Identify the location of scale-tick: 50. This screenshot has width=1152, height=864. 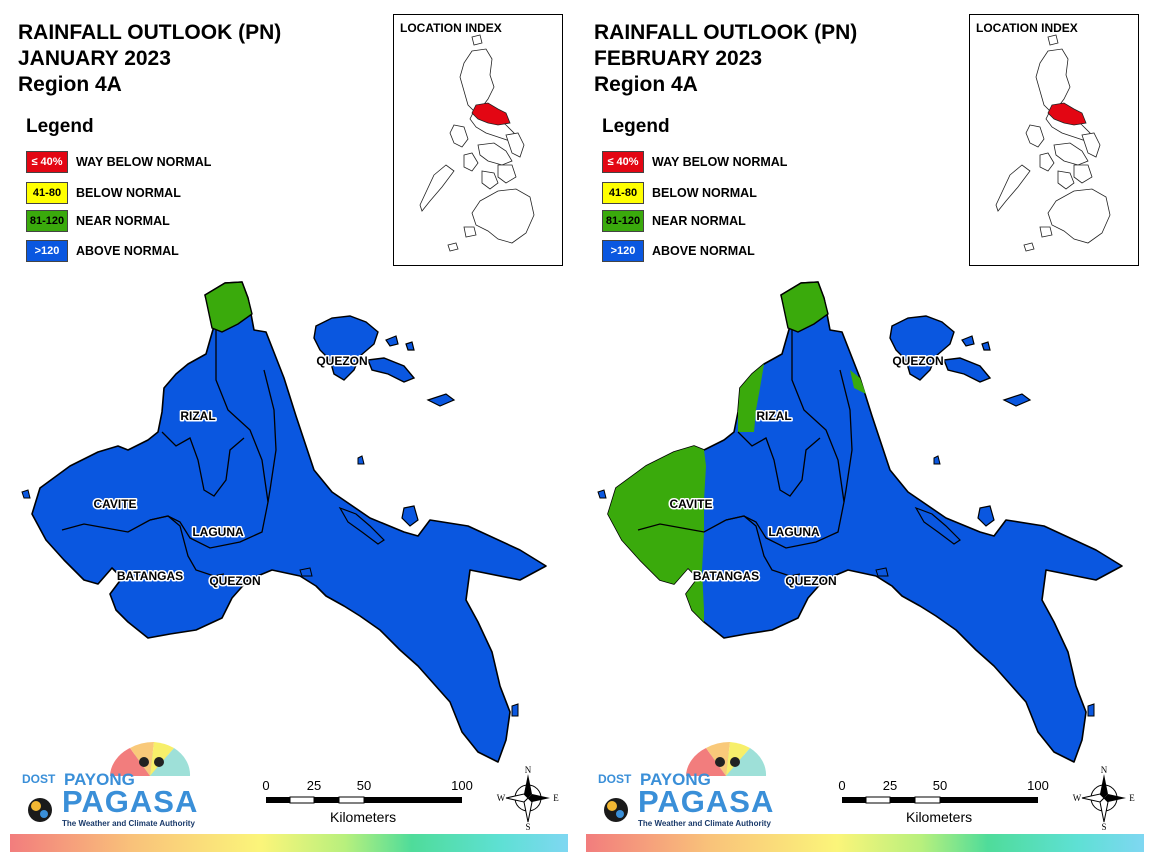
(940, 785).